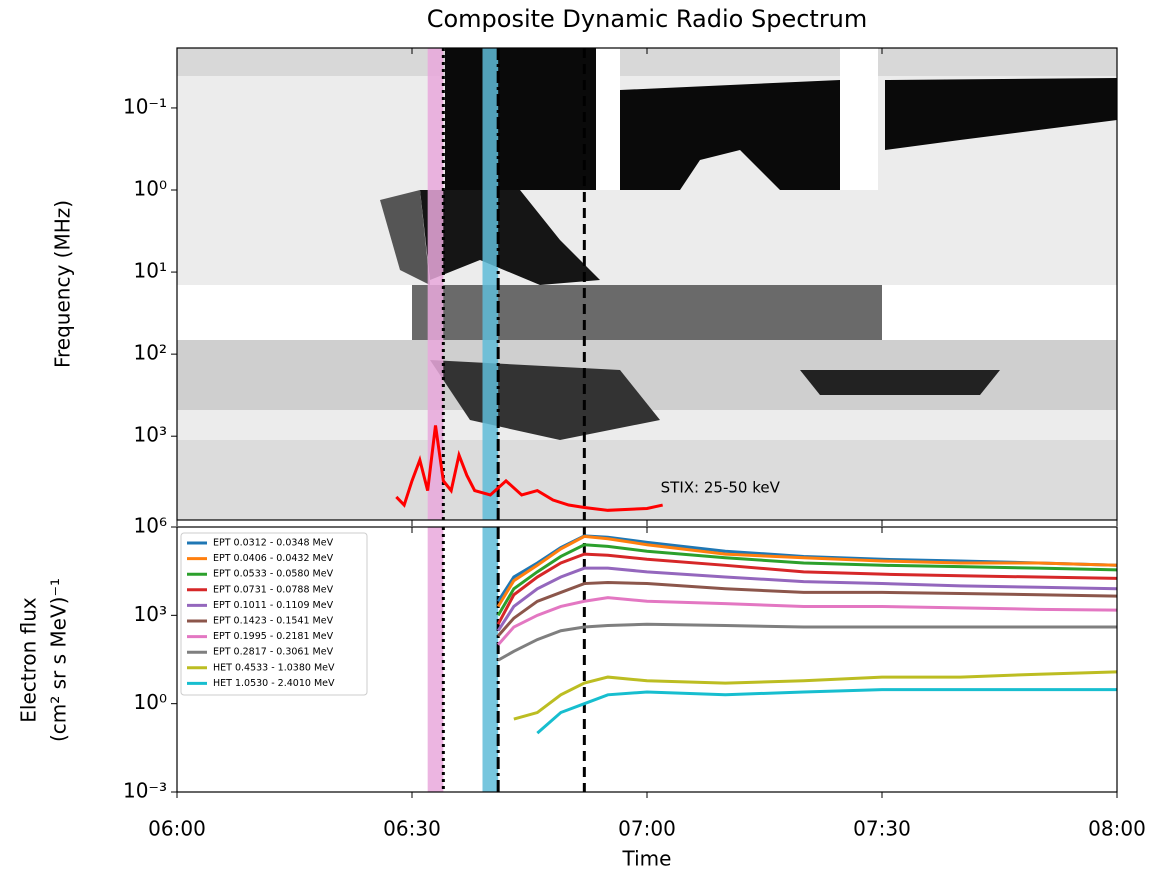 This screenshot has width=1166, height=880. I want to click on legend-label: EPT 0.0533 - 0.0580 MeV, so click(273, 574).